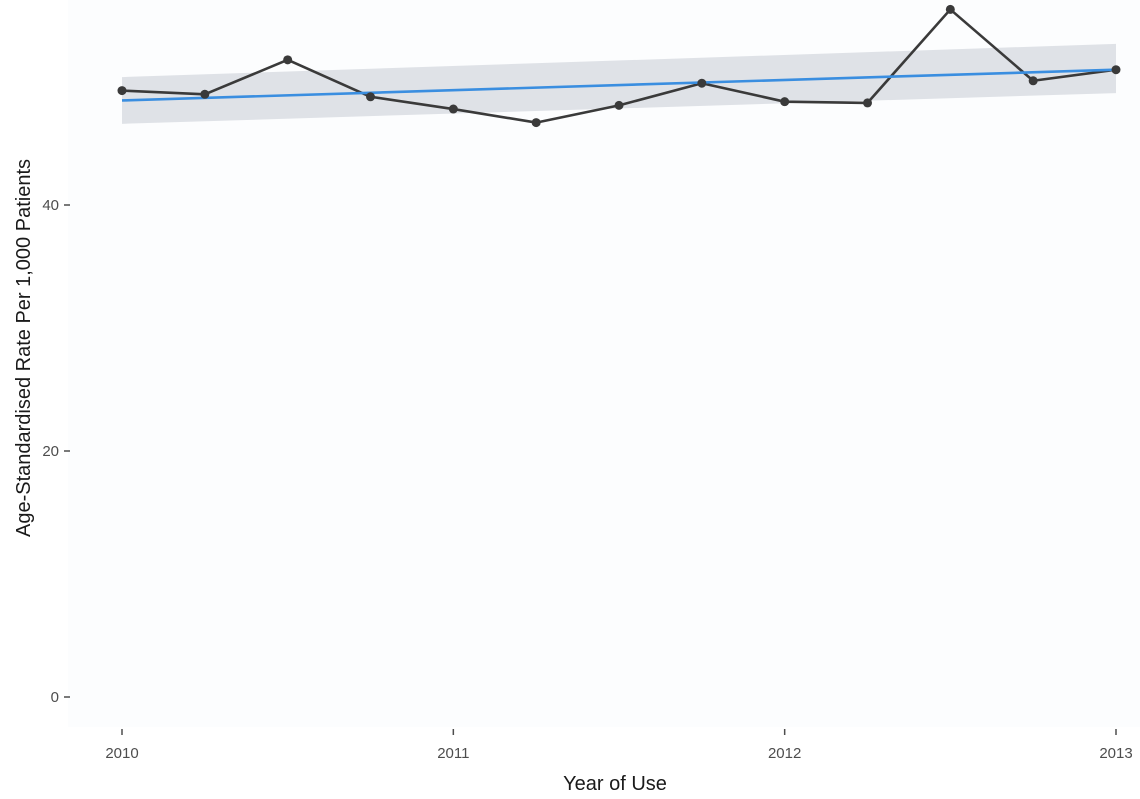 The image size is (1140, 799). Describe the element at coordinates (615, 784) in the screenshot. I see `x-axis-title: Year of Use` at that location.